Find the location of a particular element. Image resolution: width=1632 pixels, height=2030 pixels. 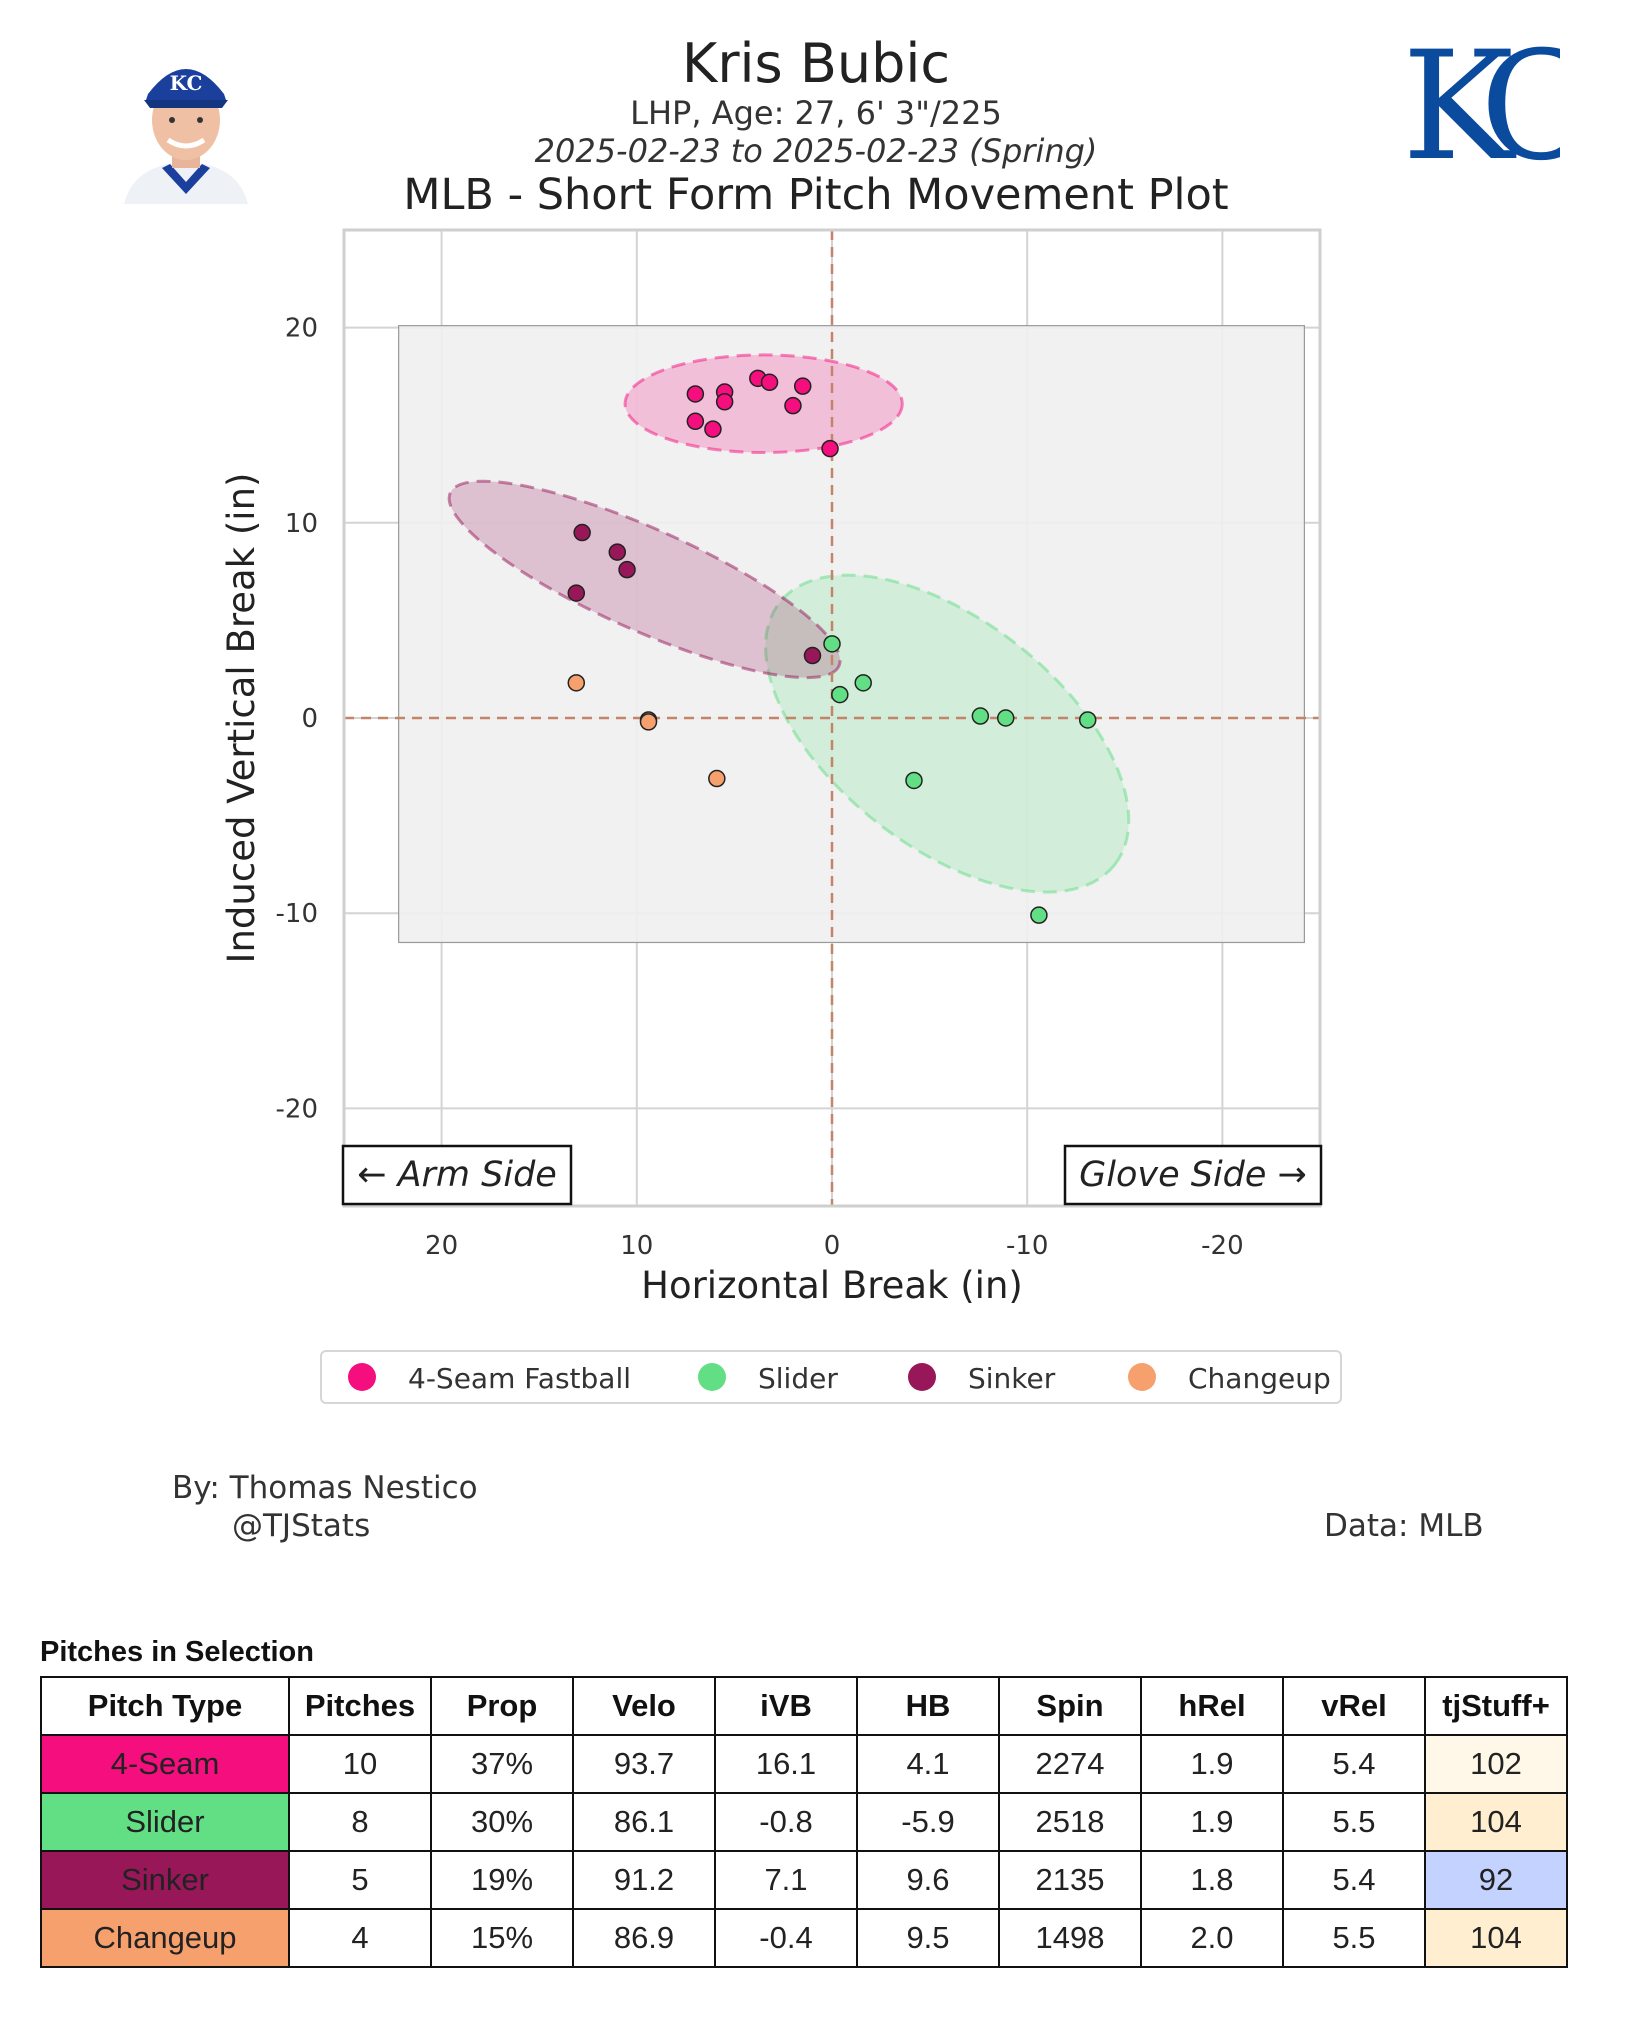

legend-item-changeup: Changeup is located at coordinates (1229, 1378).